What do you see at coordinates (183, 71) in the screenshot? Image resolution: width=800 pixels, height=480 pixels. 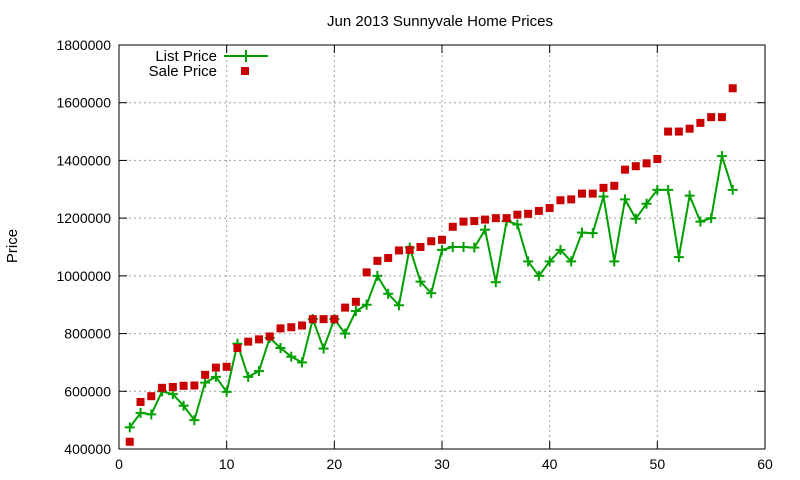 I see `legend-label-sale-price: Sale Price` at bounding box center [183, 71].